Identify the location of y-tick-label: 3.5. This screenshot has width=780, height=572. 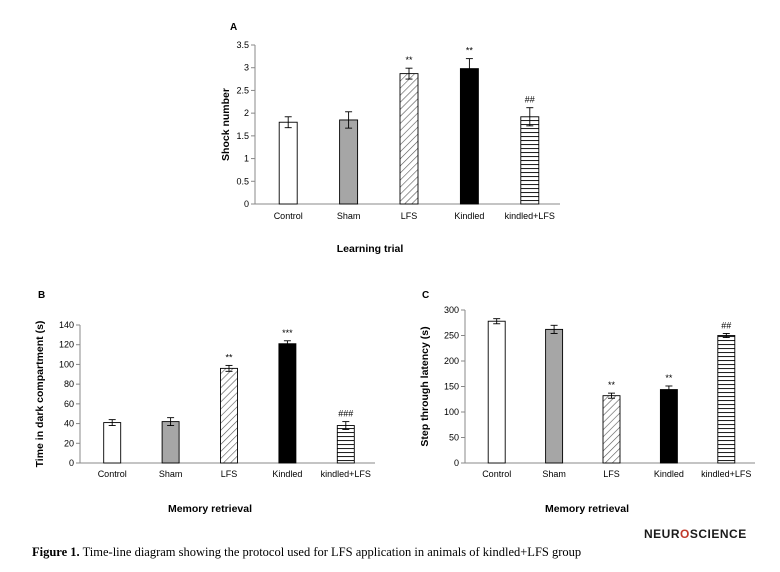
(242, 45).